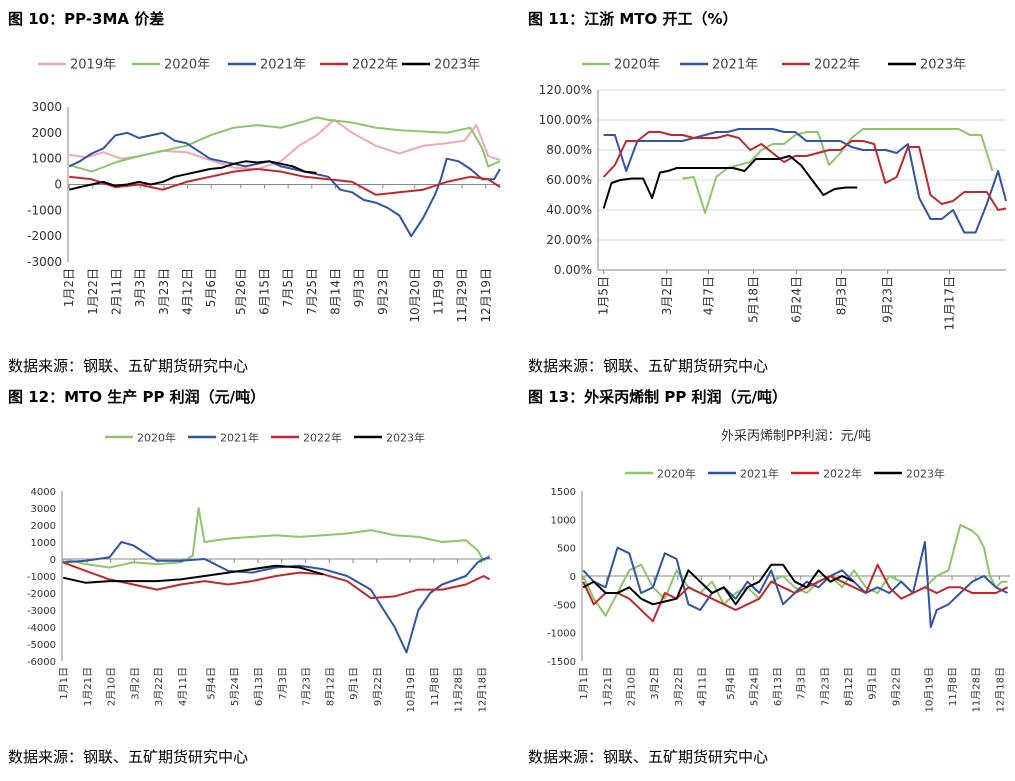 Image resolution: width=1015 pixels, height=781 pixels. Describe the element at coordinates (159, 686) in the screenshot. I see `x-tick-label: 3月22日` at that location.